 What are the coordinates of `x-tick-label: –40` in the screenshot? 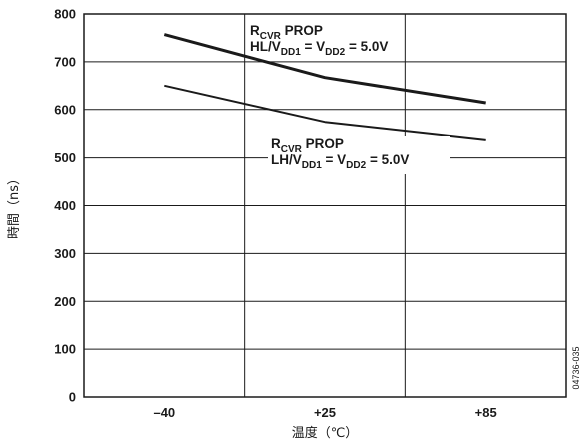 It's located at (164, 412).